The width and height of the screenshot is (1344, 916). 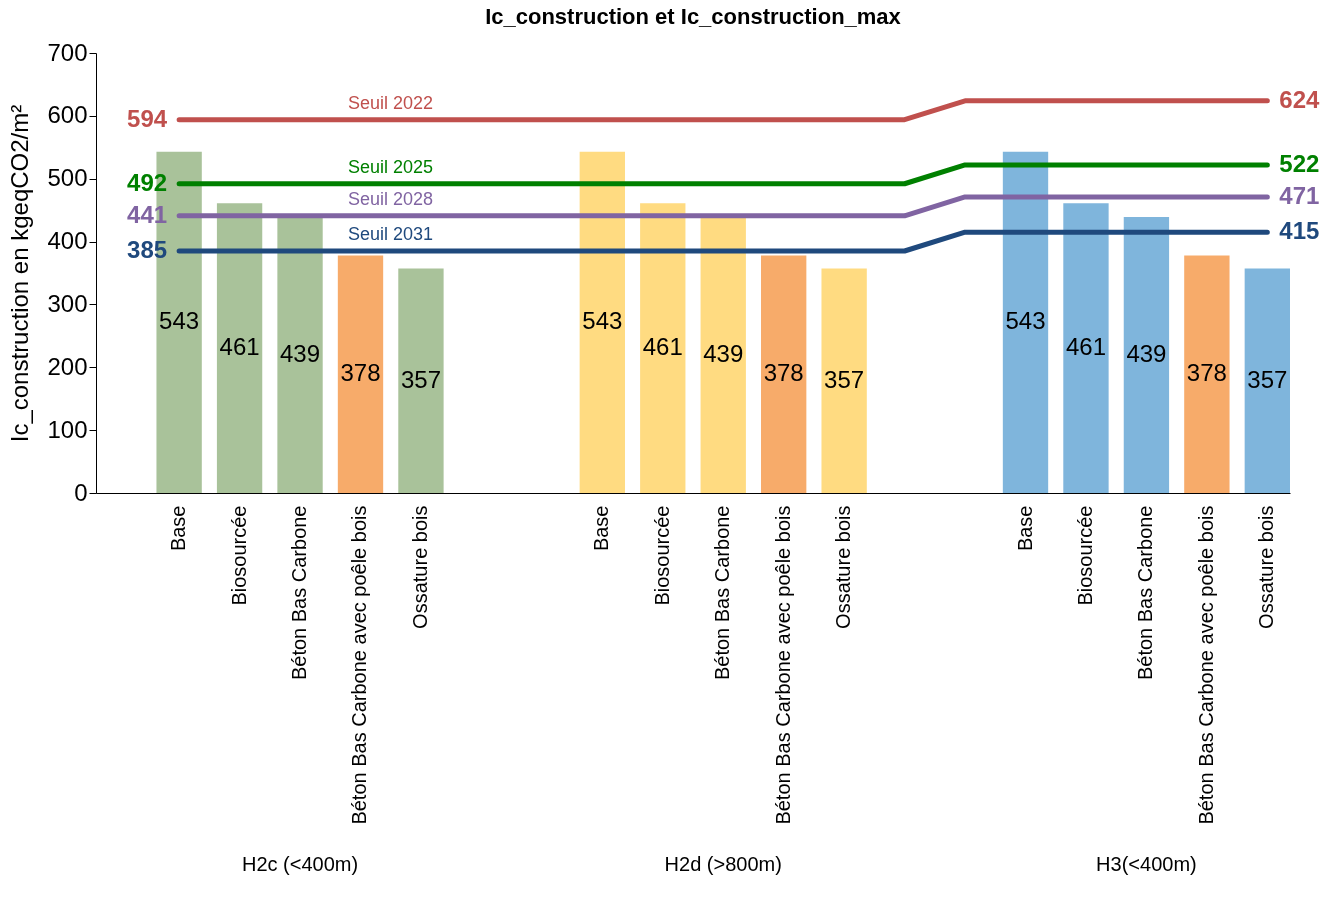 I want to click on data-label: 594, so click(x=147, y=118).